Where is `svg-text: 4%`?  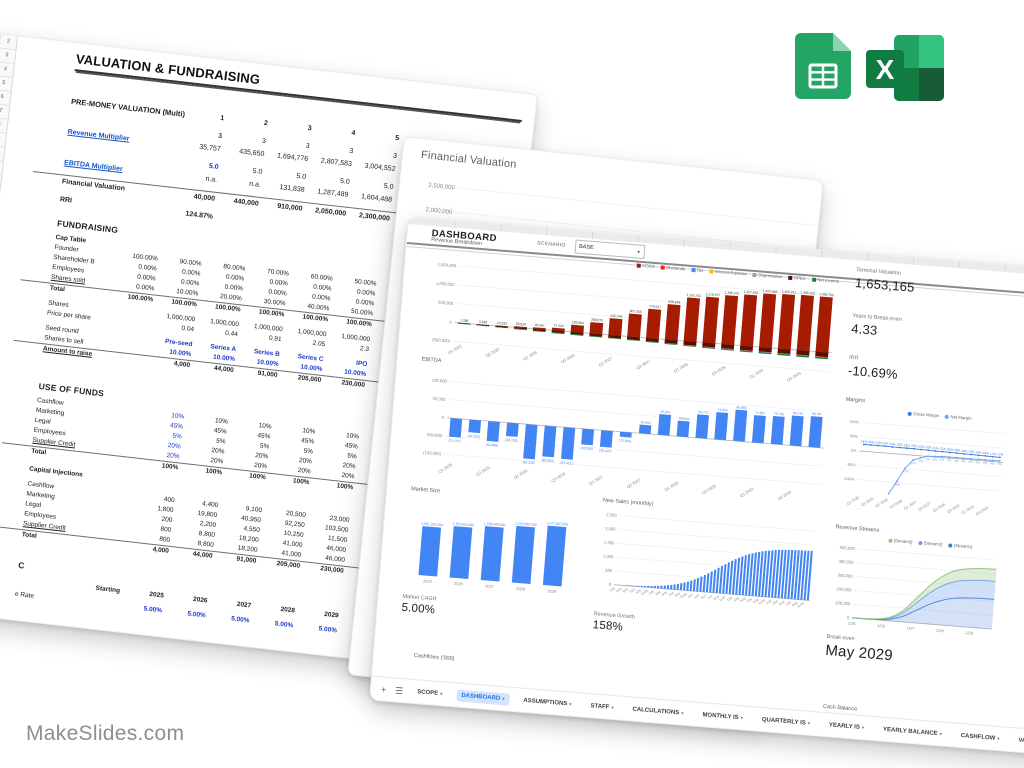 svg-text: 4% is located at coordinates (949, 460).